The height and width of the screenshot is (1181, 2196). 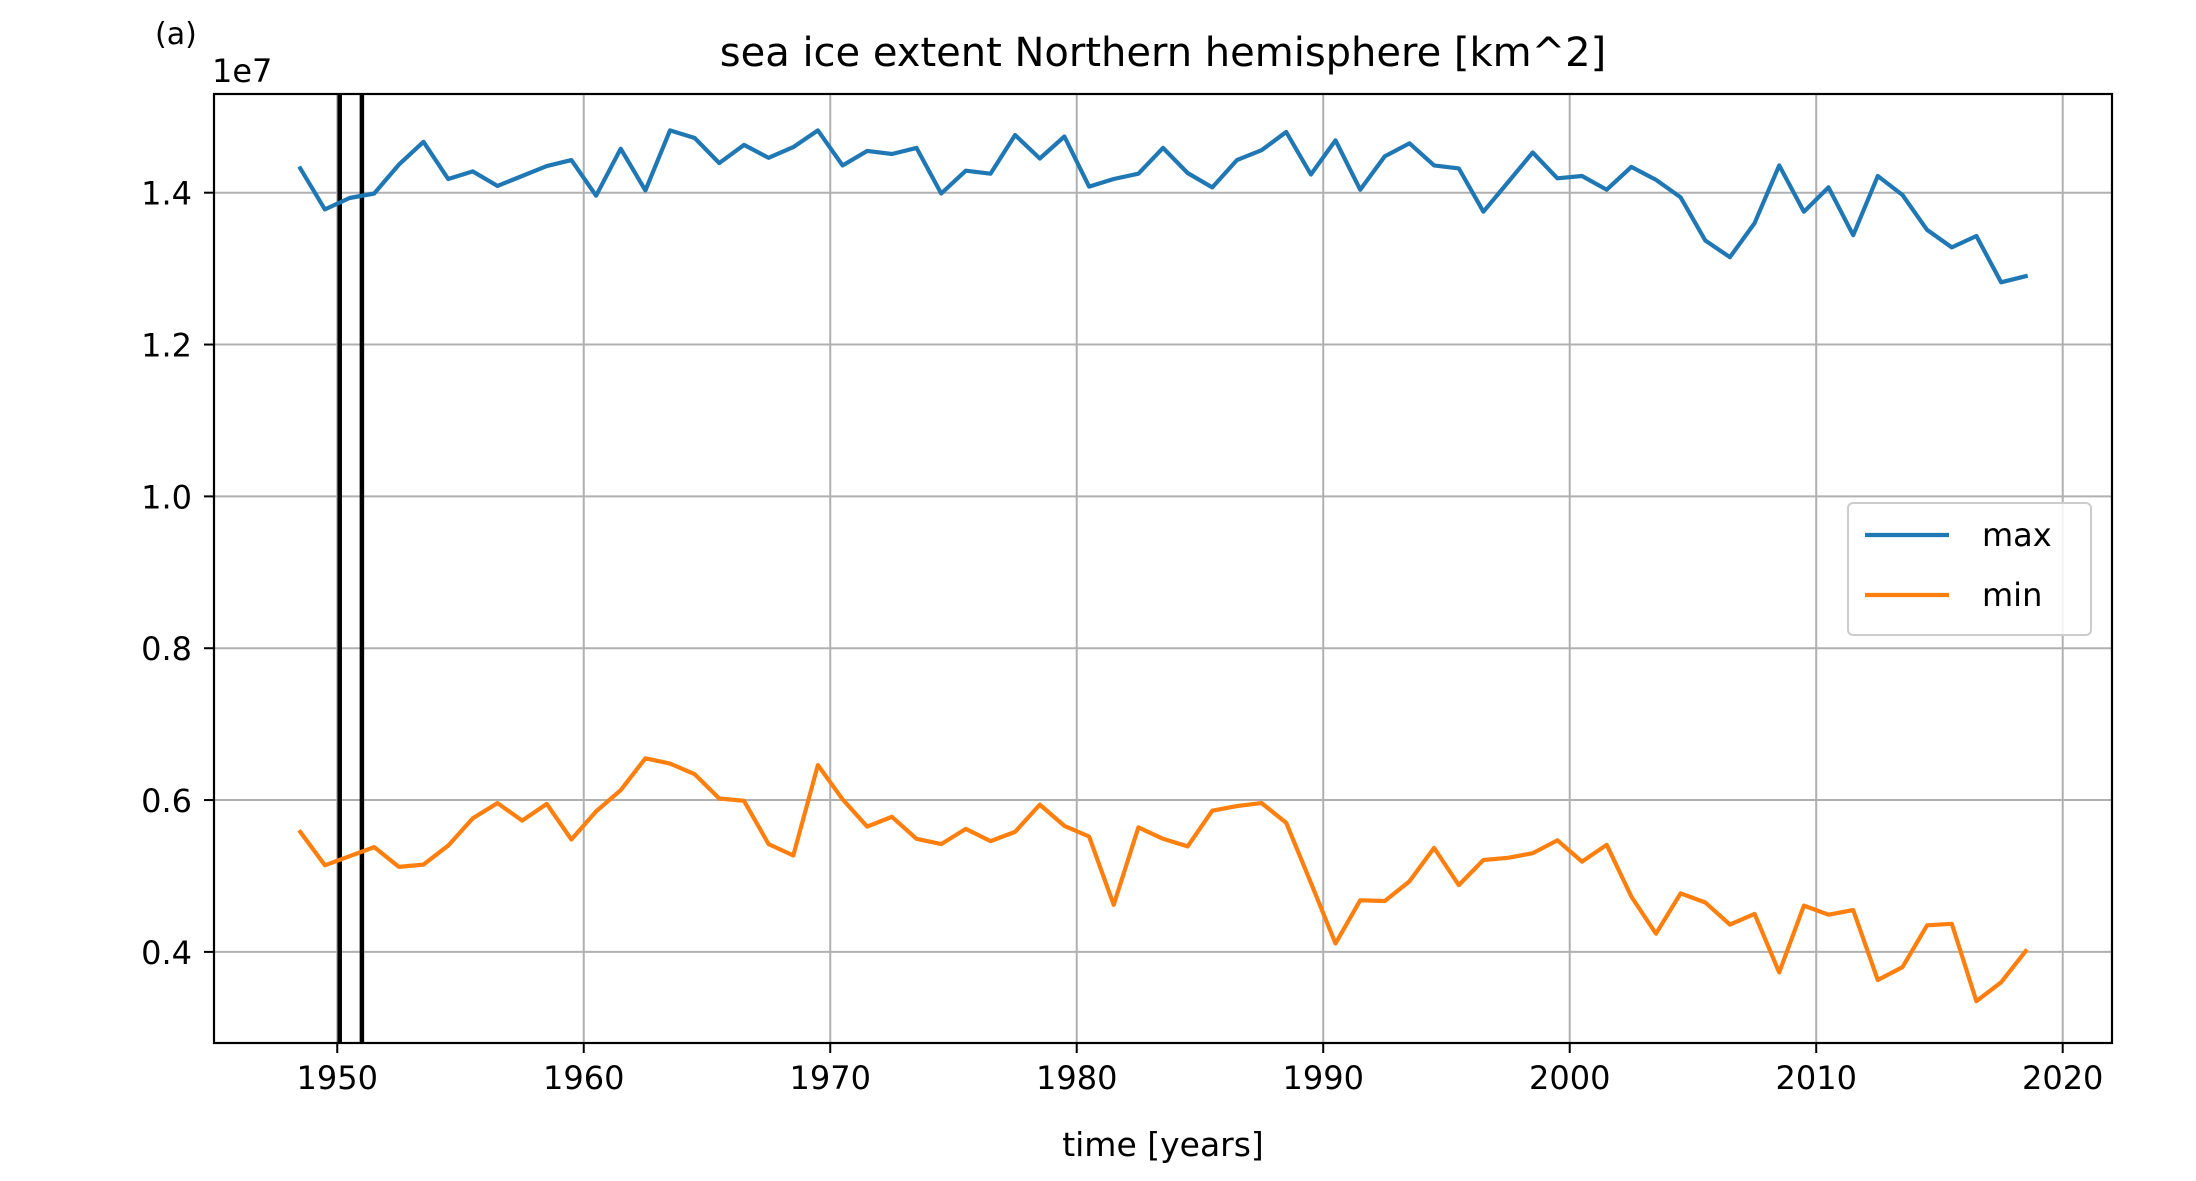 What do you see at coordinates (1076, 1078) in the screenshot?
I see `x-tick-label: 1980` at bounding box center [1076, 1078].